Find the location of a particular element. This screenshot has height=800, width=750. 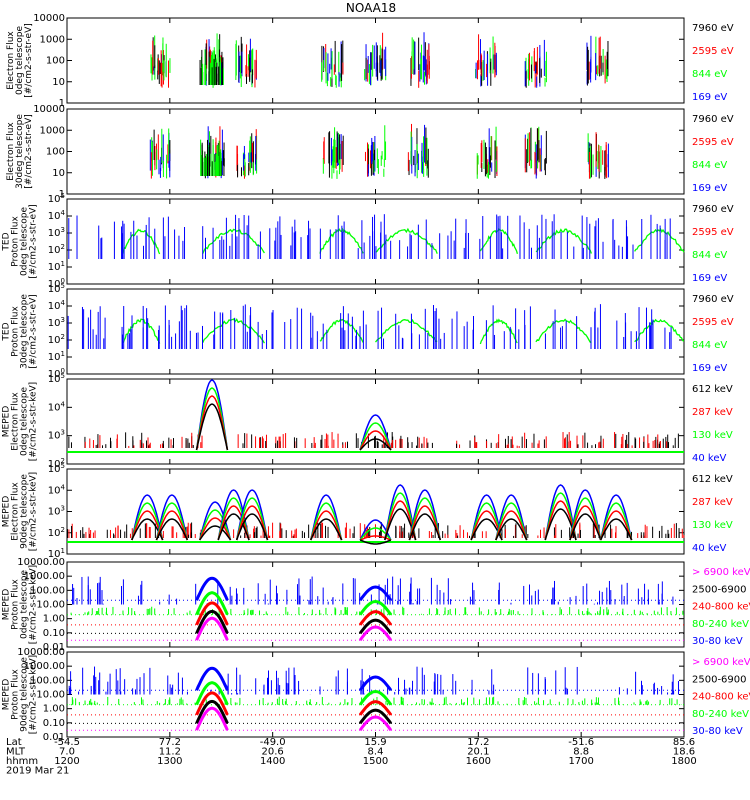

y-tick-label: 100.00 is located at coordinates (47, 680).